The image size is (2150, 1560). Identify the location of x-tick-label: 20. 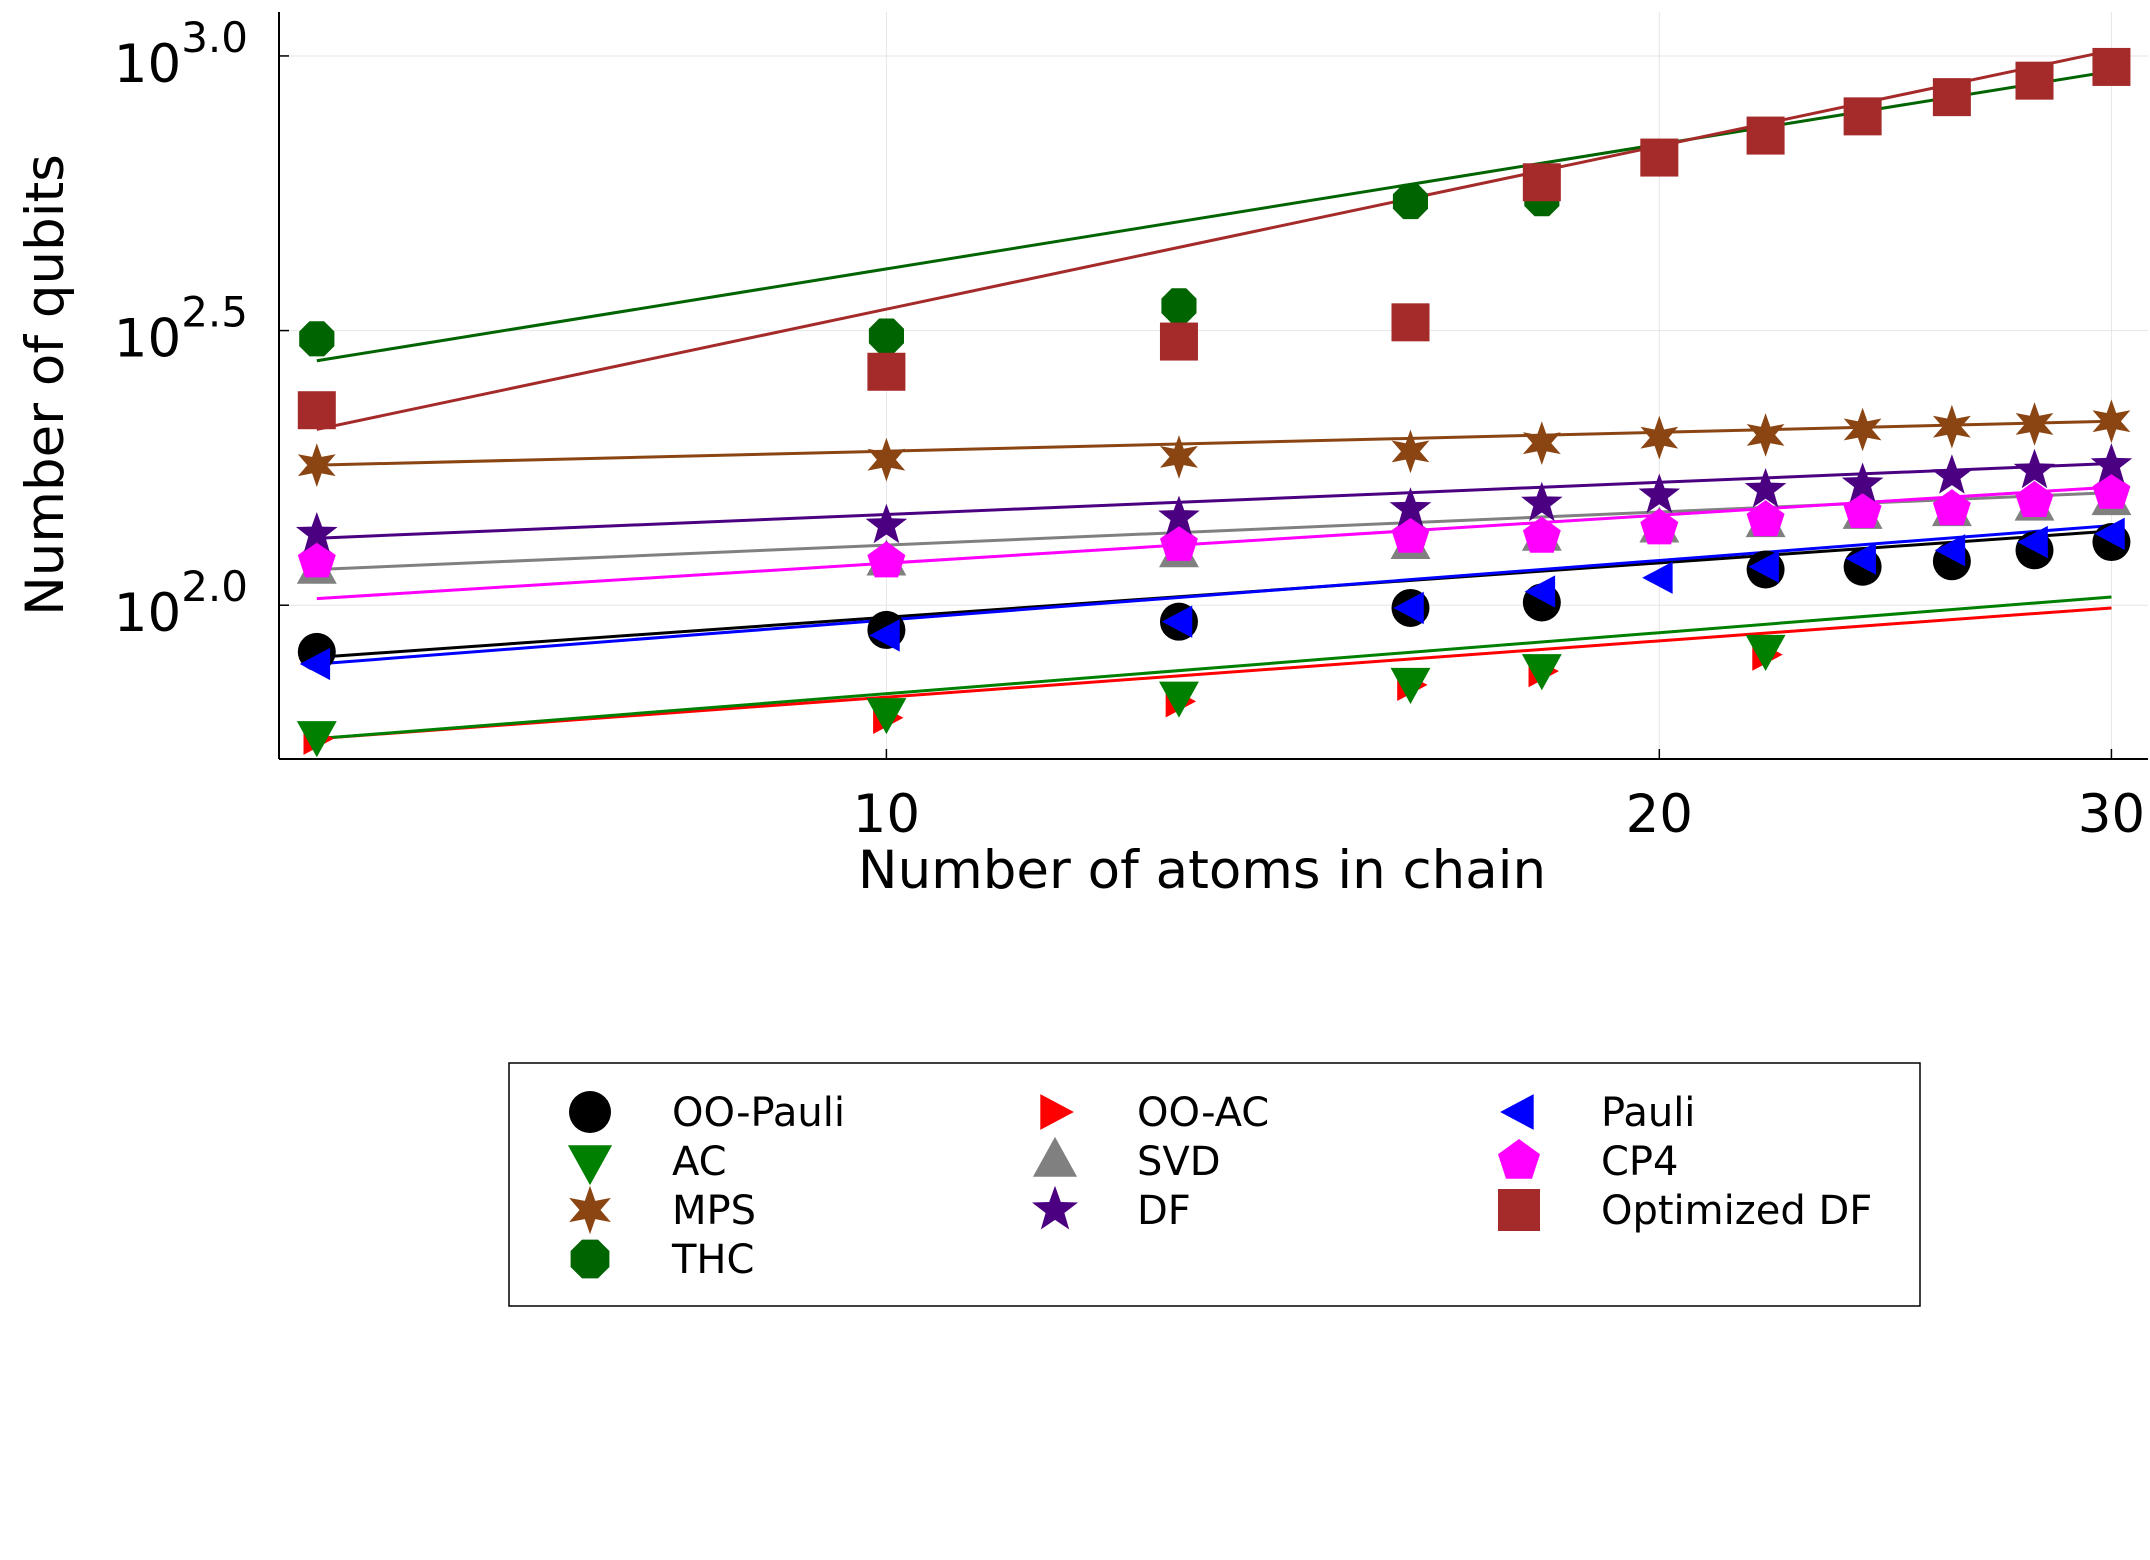
(1659, 814).